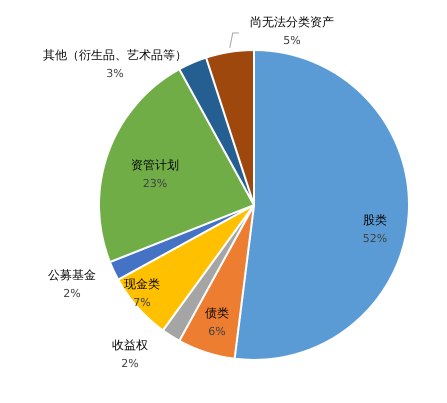 Image resolution: width=447 pixels, height=403 pixels. What do you see at coordinates (142, 284) in the screenshot?
I see `slice-label: 现金类` at bounding box center [142, 284].